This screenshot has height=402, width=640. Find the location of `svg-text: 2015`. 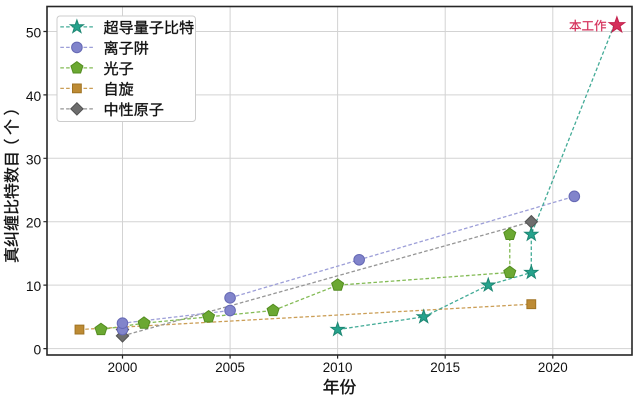

svg-text: 2015 is located at coordinates (445, 367).